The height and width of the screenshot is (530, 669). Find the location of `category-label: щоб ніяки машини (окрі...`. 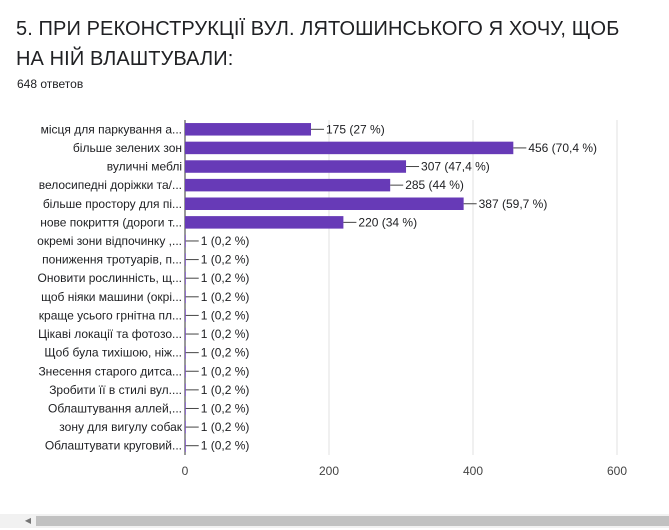

category-label: щоб ніяки машини (окрі... is located at coordinates (111, 297).